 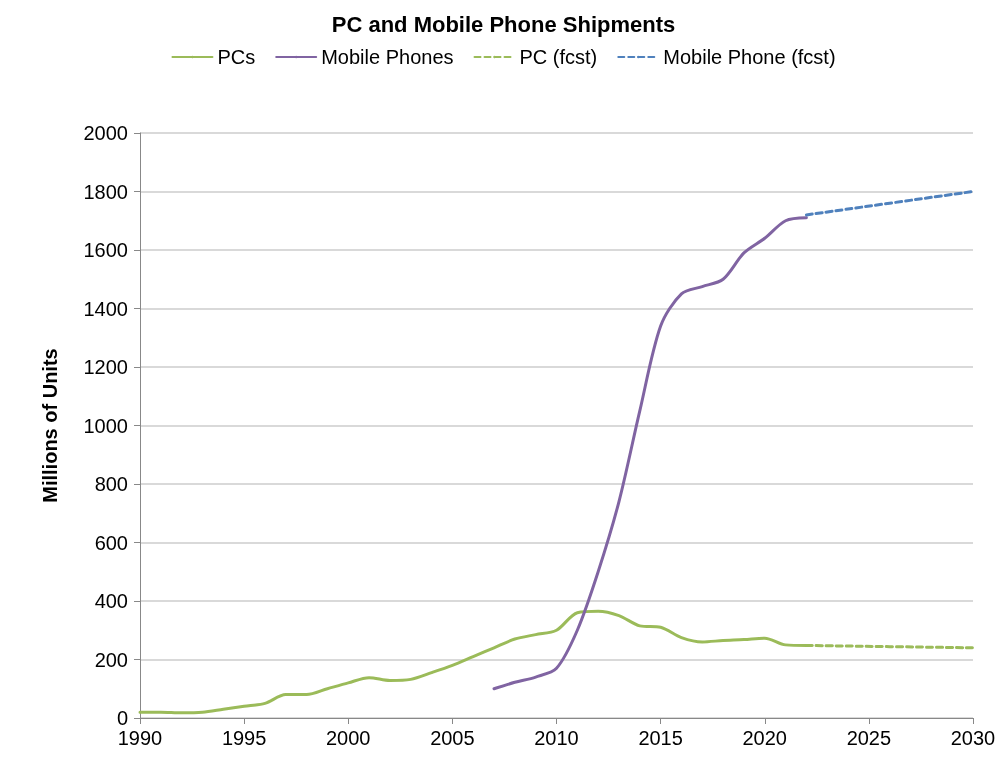 What do you see at coordinates (111, 542) in the screenshot?
I see `y-tick-label: 600` at bounding box center [111, 542].